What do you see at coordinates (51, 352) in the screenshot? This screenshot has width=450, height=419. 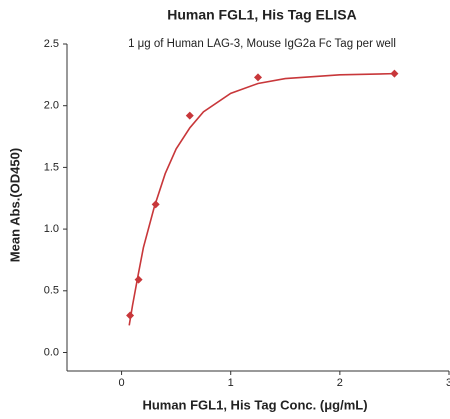 I see `y-tick-label: 0.0` at bounding box center [51, 352].